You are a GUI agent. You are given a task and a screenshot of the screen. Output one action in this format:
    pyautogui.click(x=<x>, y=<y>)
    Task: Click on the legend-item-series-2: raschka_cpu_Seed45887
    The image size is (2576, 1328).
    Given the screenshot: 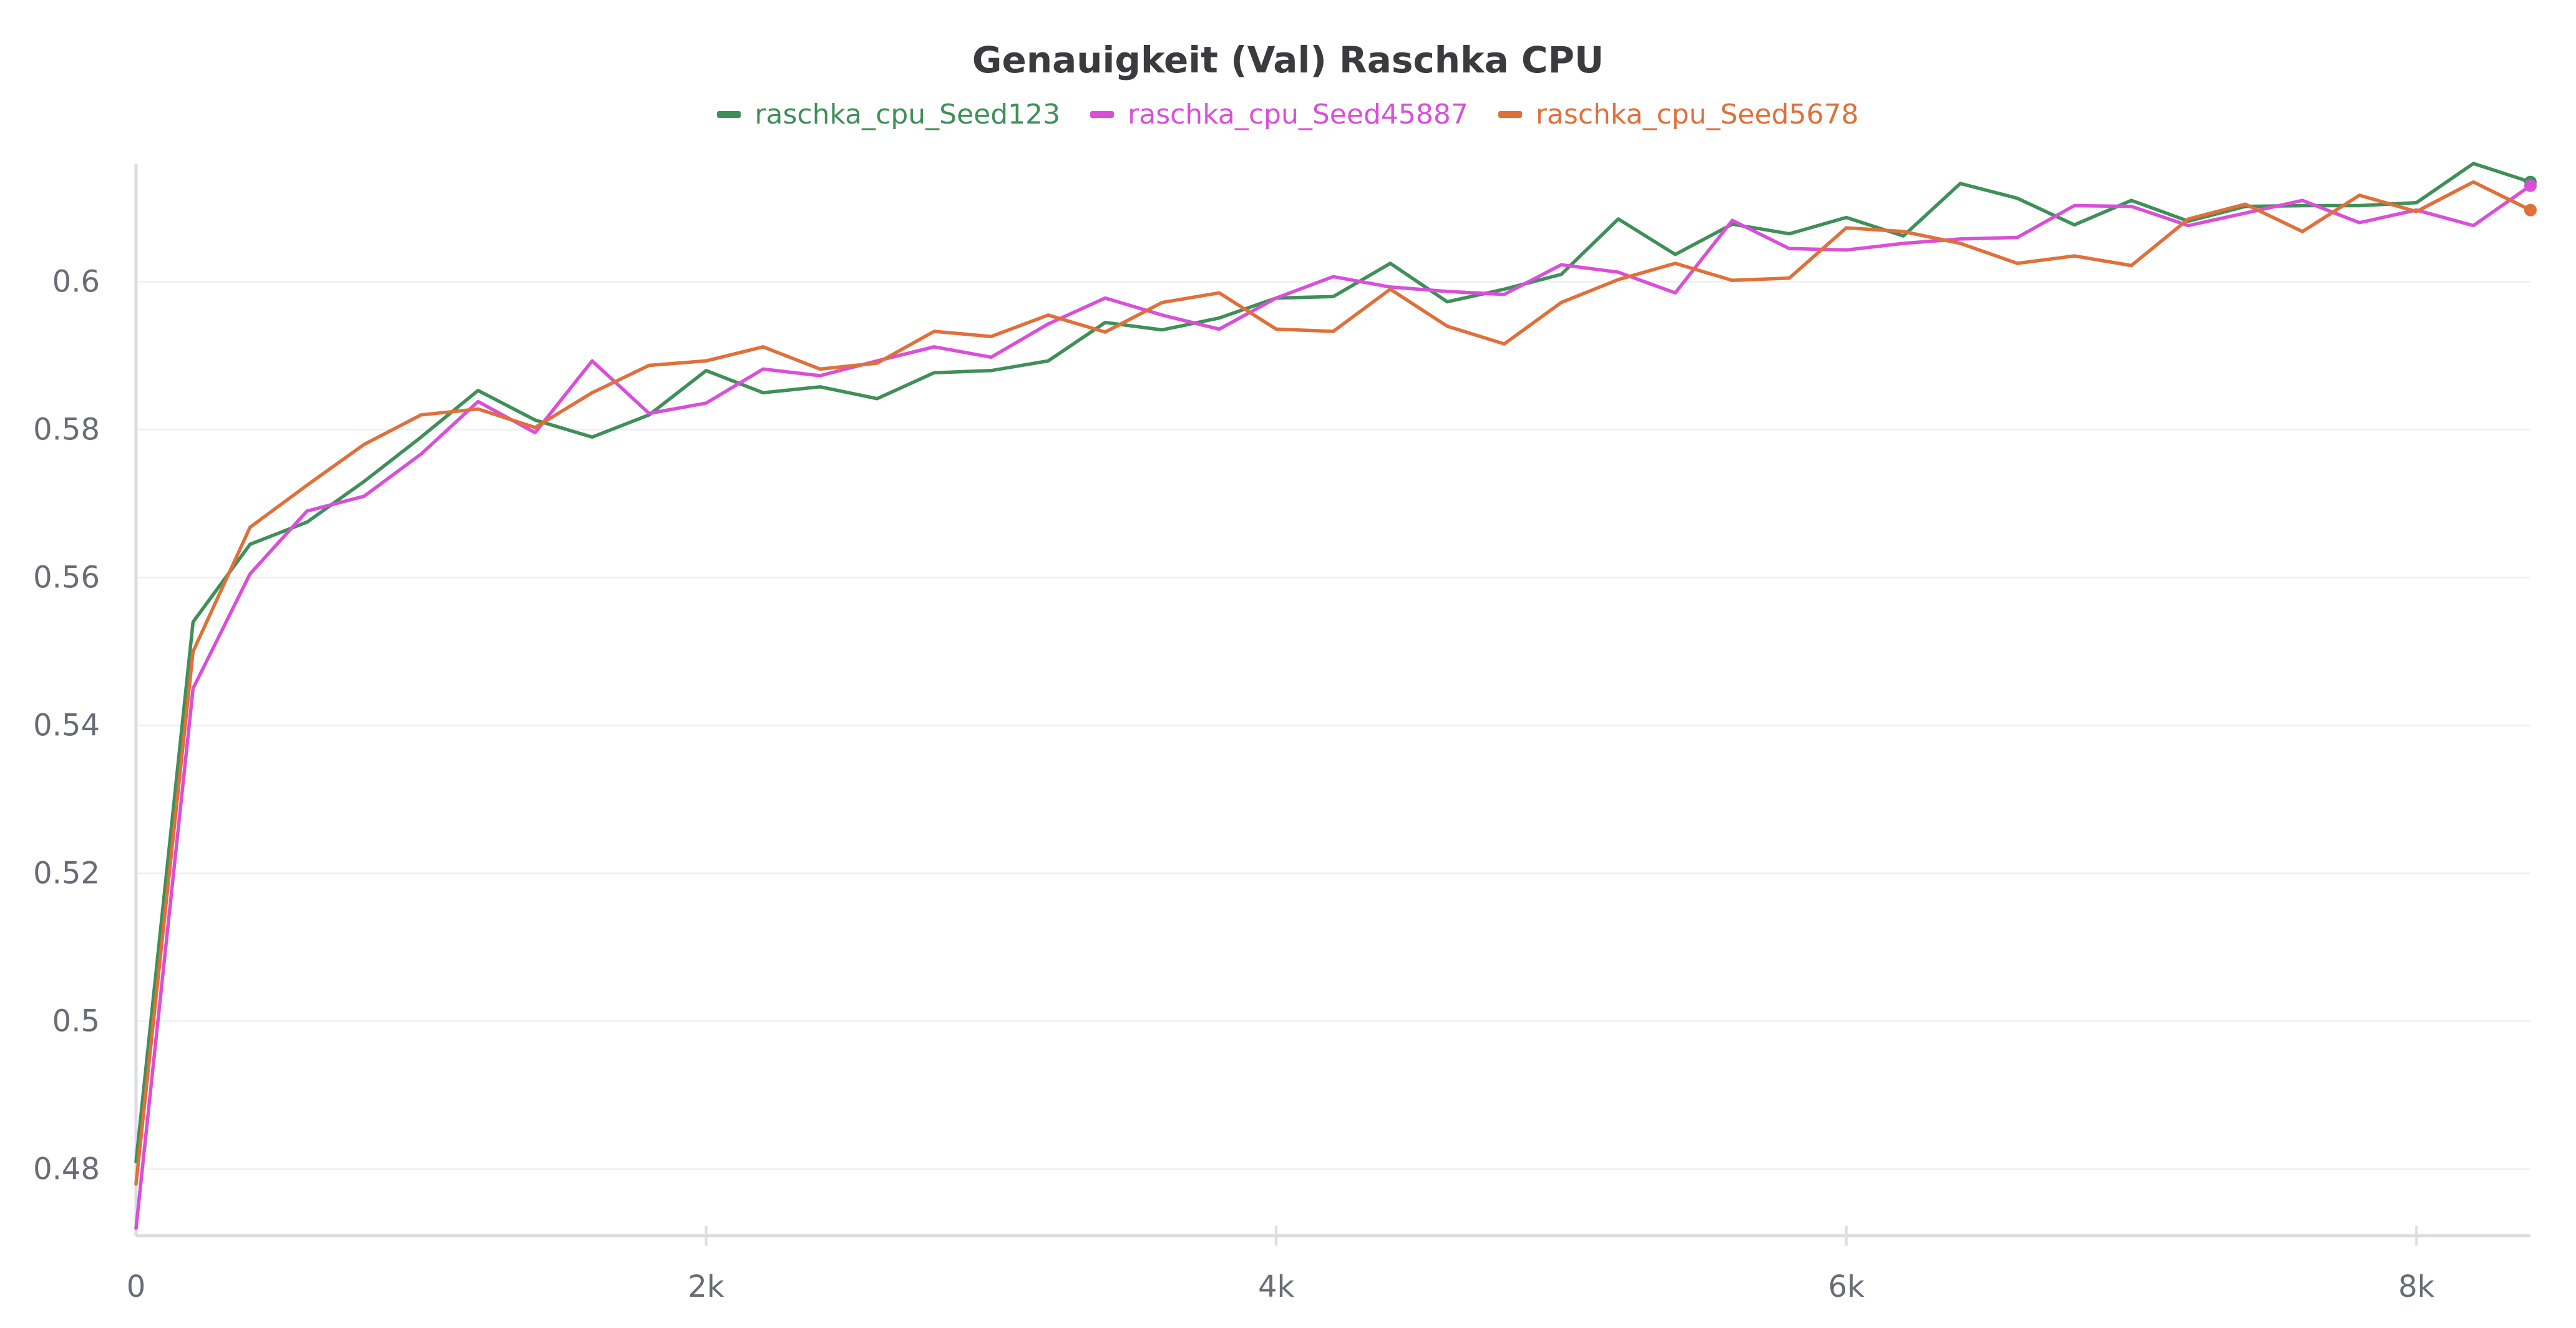 What is the action you would take?
    pyautogui.click(x=1279, y=114)
    